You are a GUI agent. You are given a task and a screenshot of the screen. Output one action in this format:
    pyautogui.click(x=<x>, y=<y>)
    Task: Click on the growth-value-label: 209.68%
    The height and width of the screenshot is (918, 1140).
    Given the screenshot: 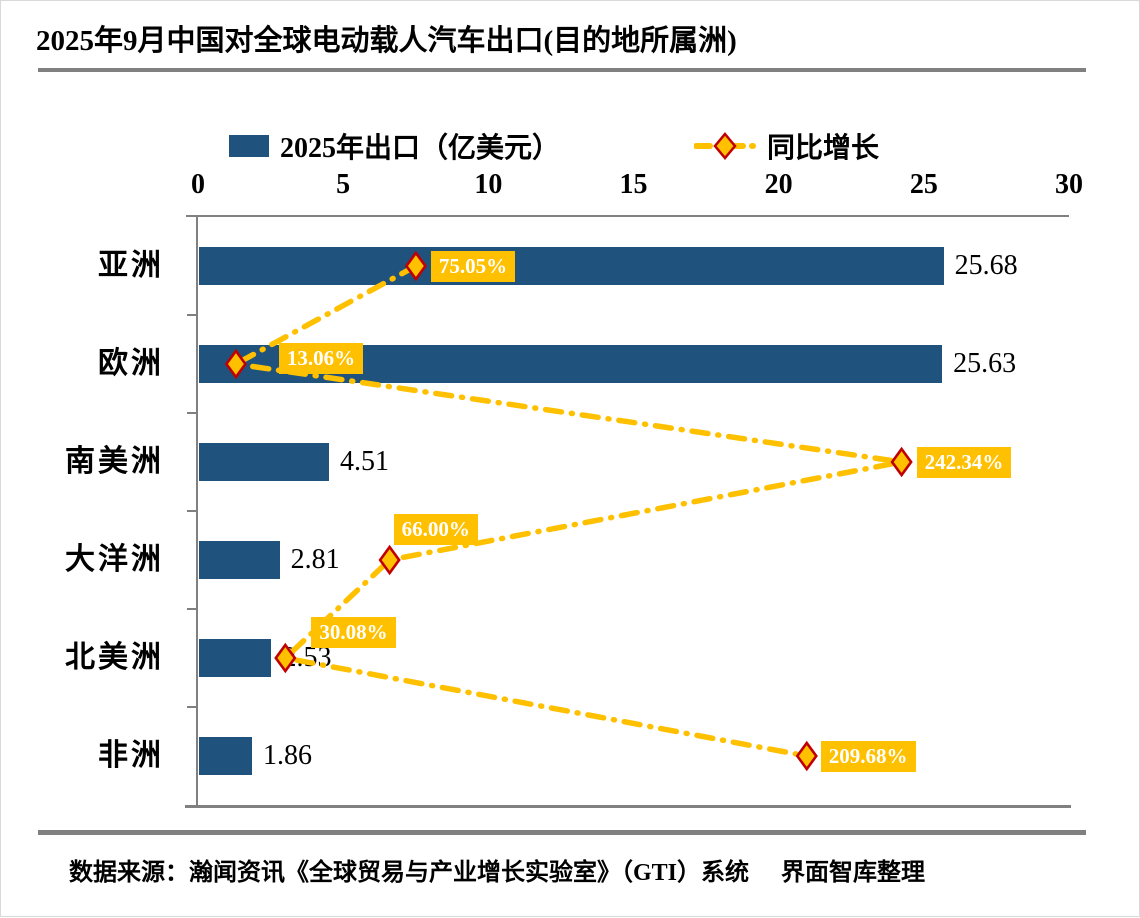 What is the action you would take?
    pyautogui.click(x=868, y=756)
    